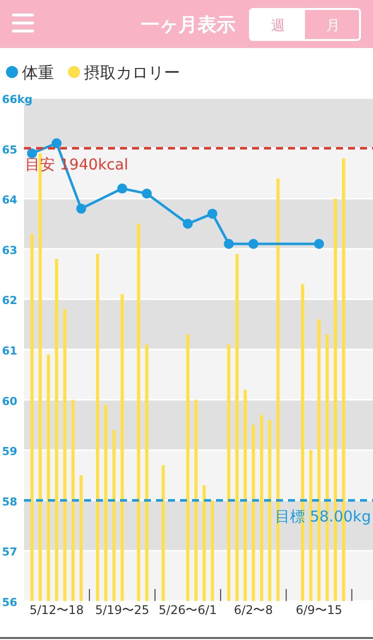 This screenshot has width=373, height=640. I want to click on legend-label: 摂取カロリー, so click(132, 72).